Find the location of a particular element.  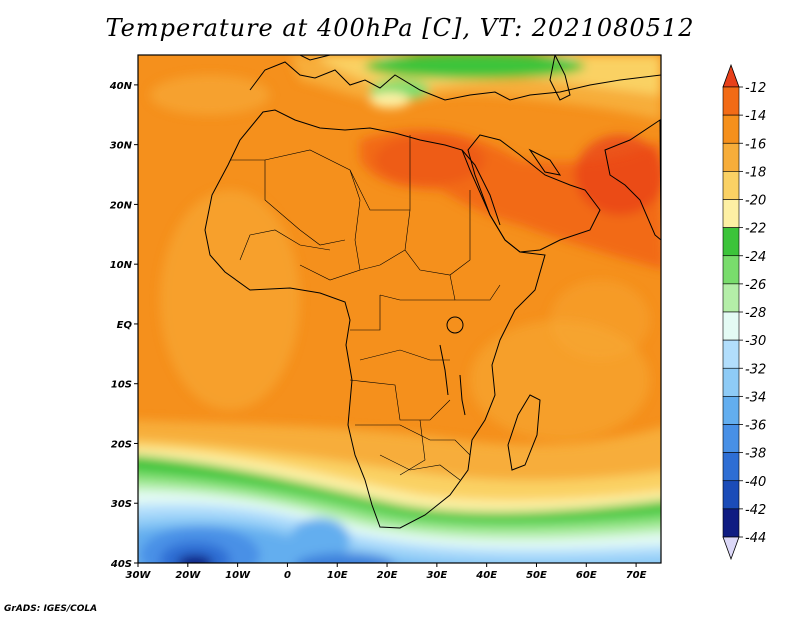

lat-tick-label: 40N is located at coordinates (121, 86).